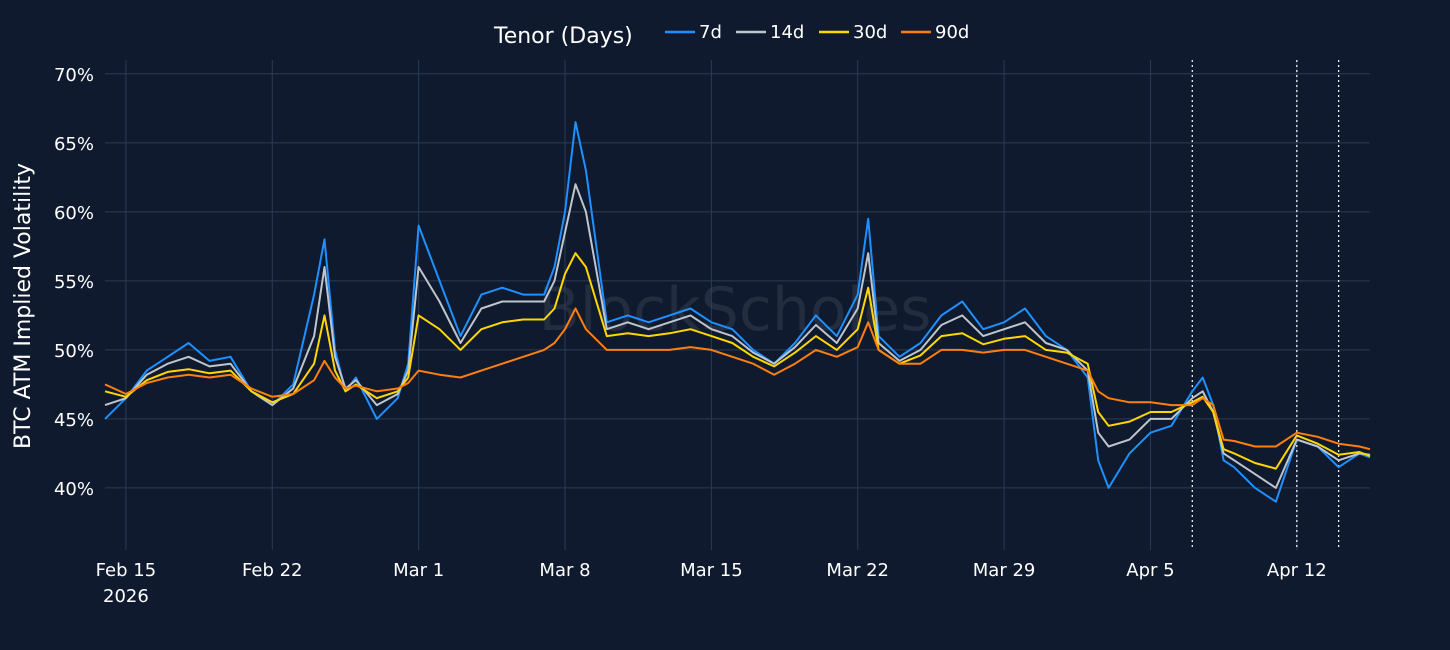 Image resolution: width=1450 pixels, height=650 pixels. What do you see at coordinates (564, 570) in the screenshot?
I see `x-tick-label: Mar 8` at bounding box center [564, 570].